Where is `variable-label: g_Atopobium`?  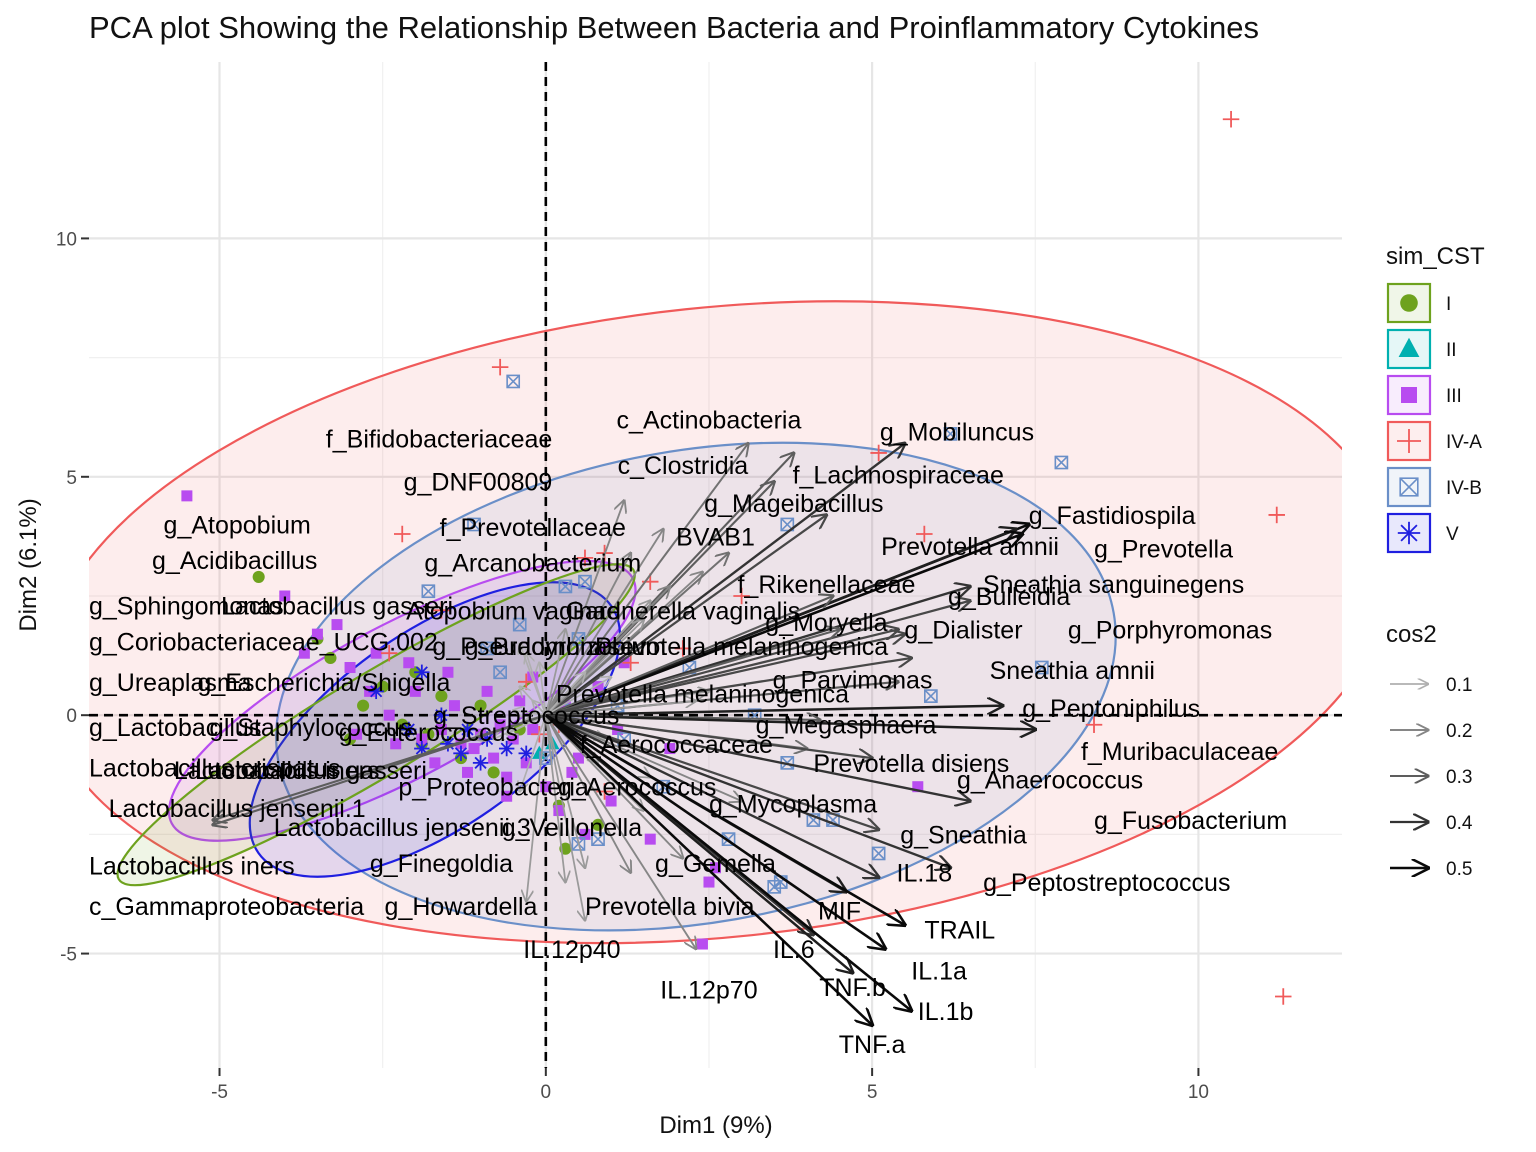 variable-label: g_Atopobium is located at coordinates (237, 525).